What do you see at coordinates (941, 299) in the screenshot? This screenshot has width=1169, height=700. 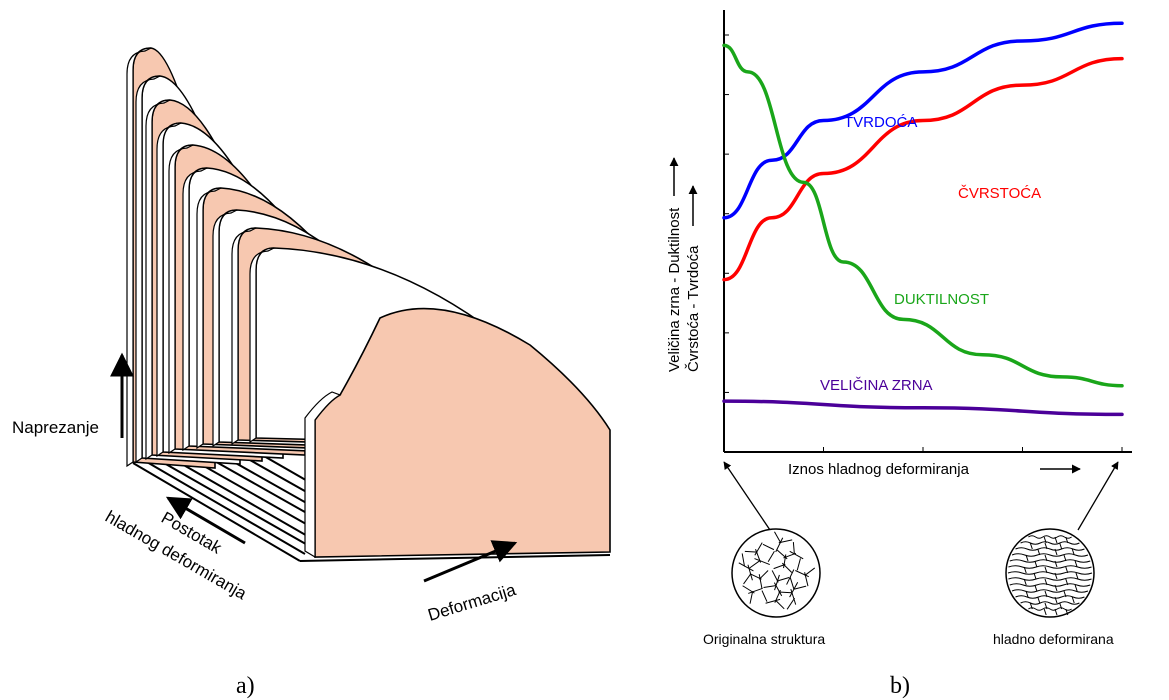 I see `series-label: DUKTILNOST` at bounding box center [941, 299].